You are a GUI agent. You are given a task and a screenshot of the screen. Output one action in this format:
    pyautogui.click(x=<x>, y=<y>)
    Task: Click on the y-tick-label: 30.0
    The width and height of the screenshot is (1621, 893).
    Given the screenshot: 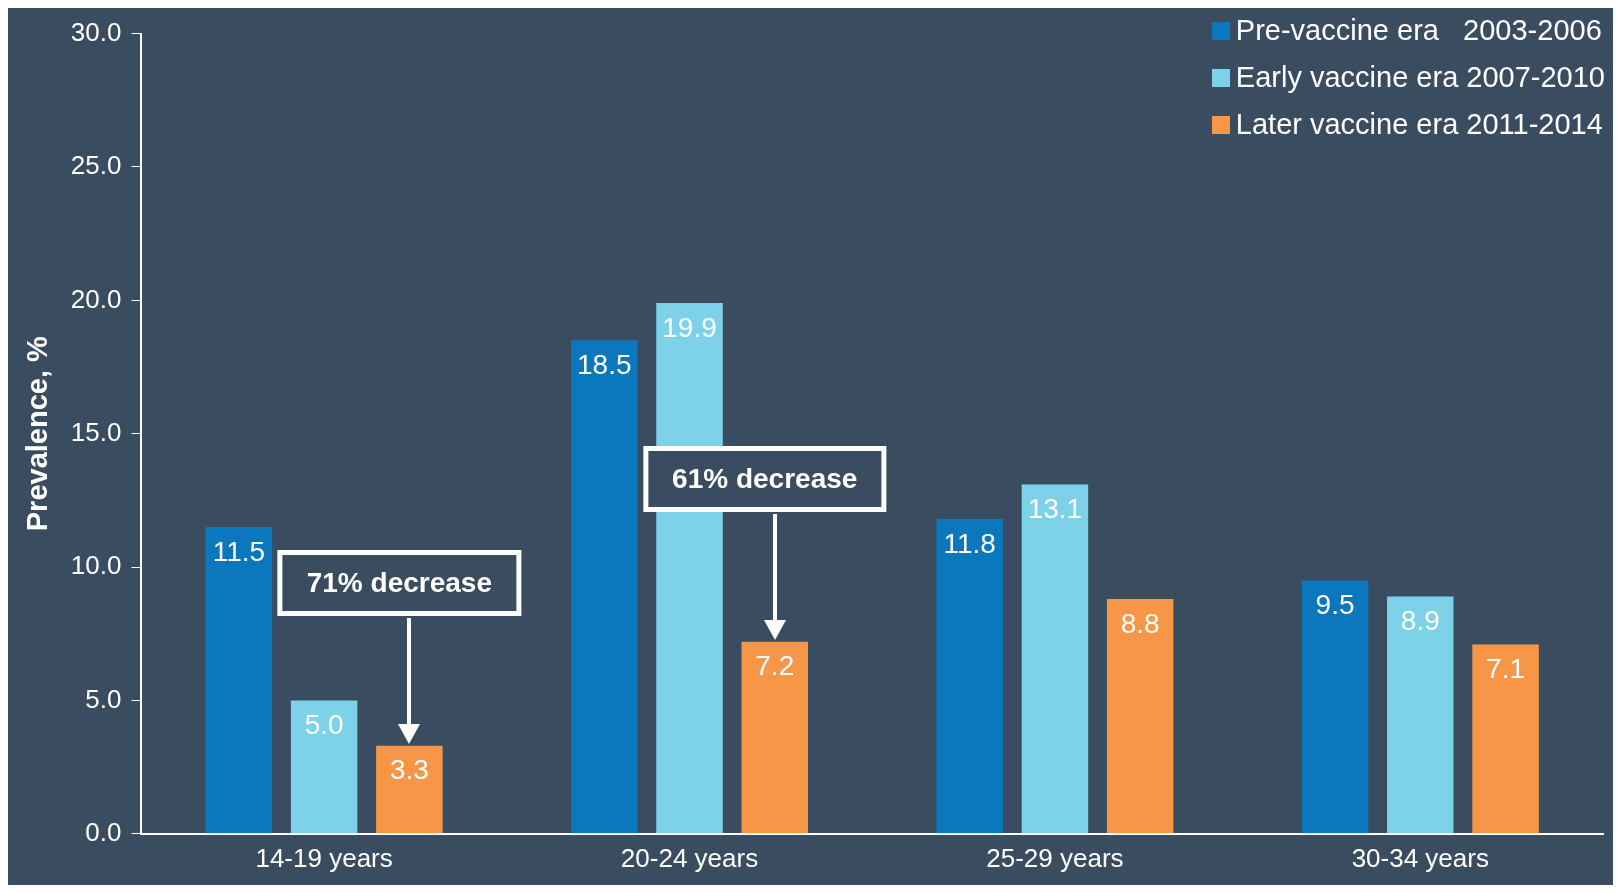 What is the action you would take?
    pyautogui.click(x=96, y=31)
    